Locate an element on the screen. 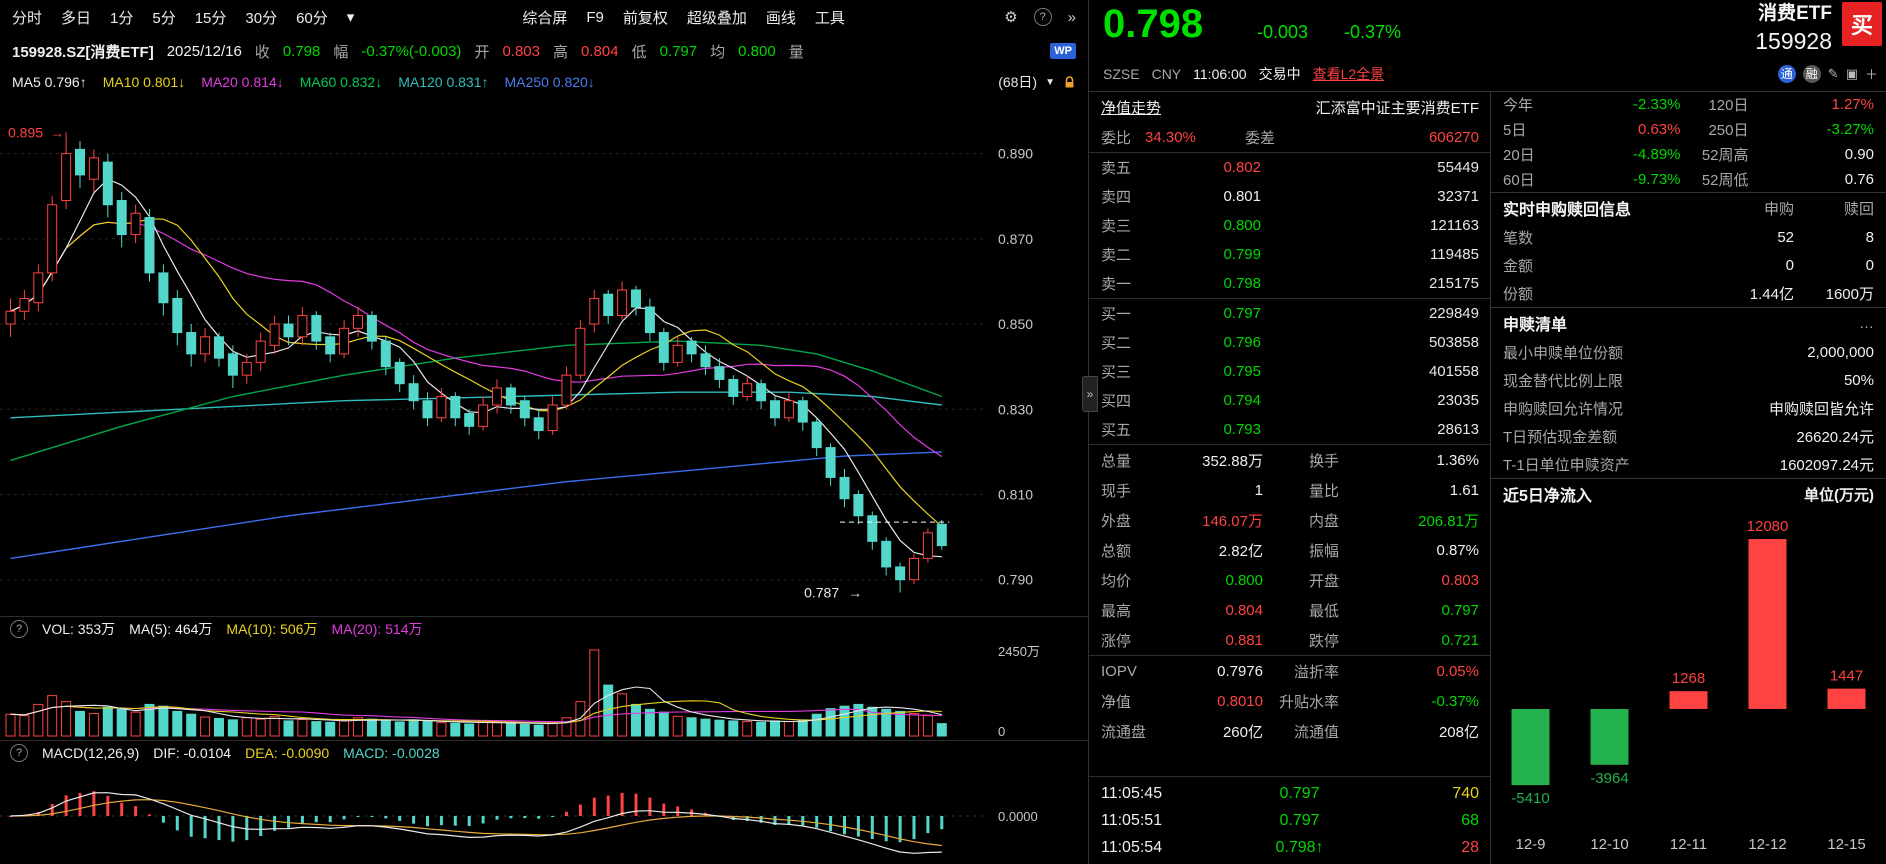 The width and height of the screenshot is (1886, 864). instrument-code: 159928 is located at coordinates (1793, 41).